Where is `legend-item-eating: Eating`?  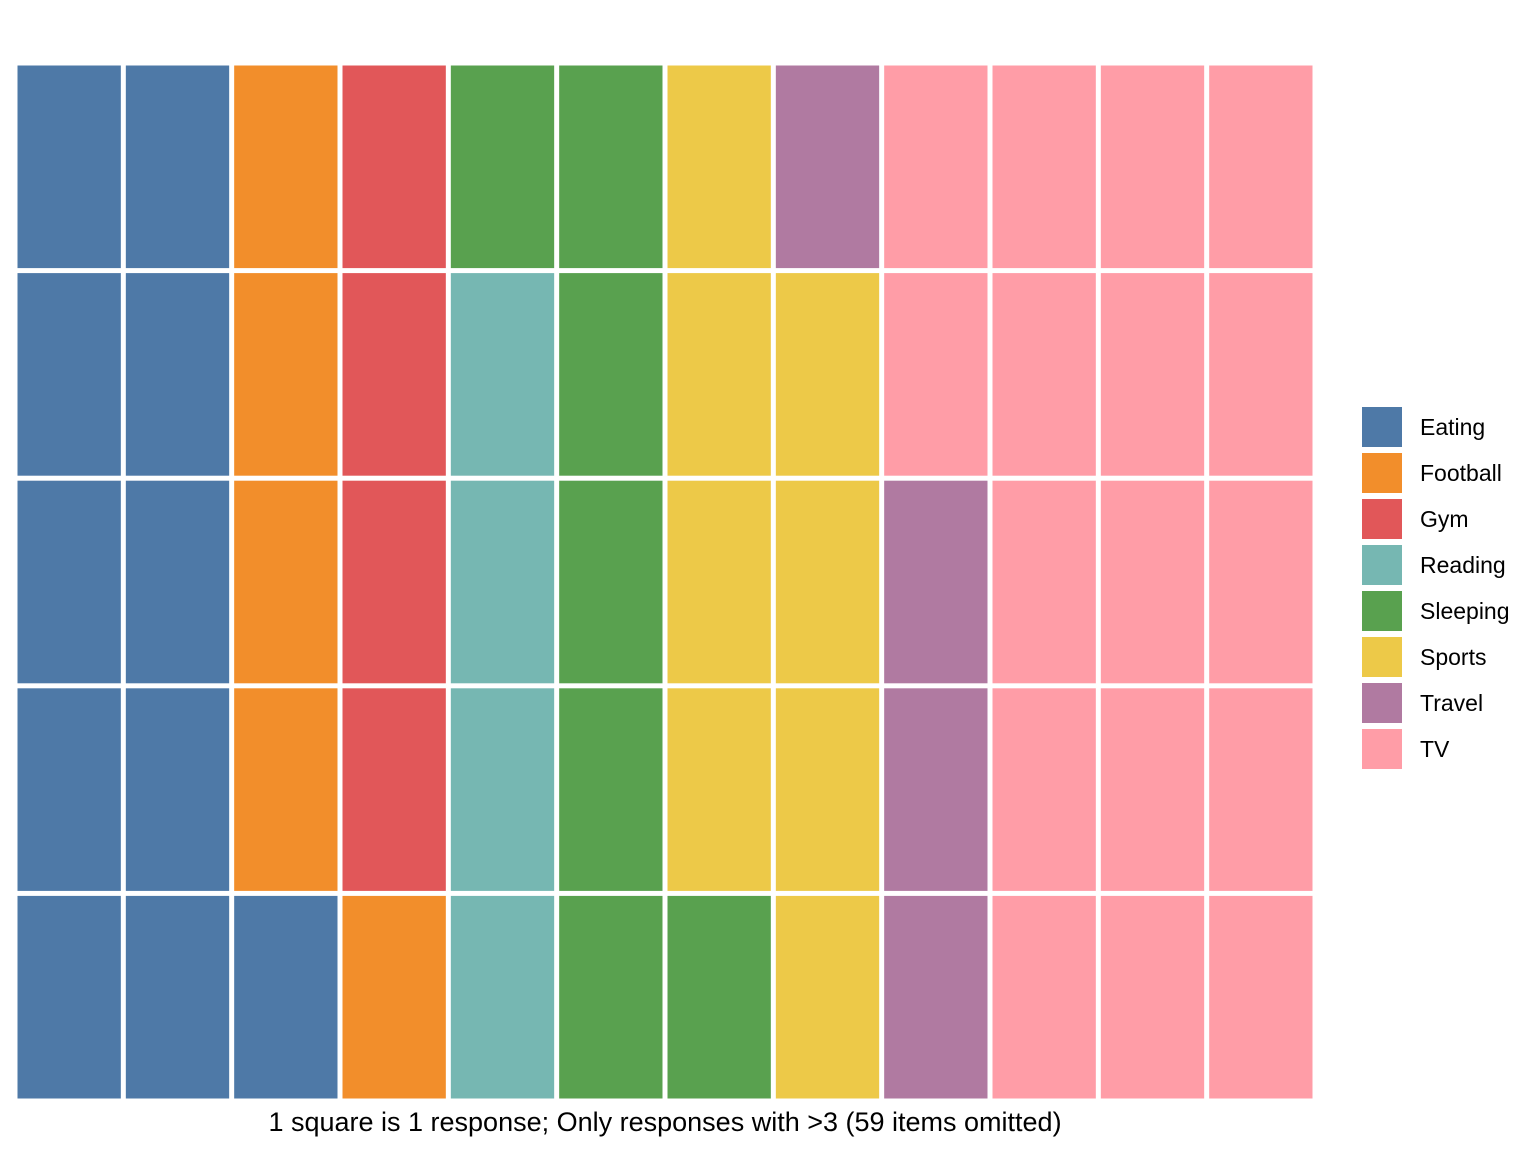 legend-item-eating: Eating is located at coordinates (1422, 427).